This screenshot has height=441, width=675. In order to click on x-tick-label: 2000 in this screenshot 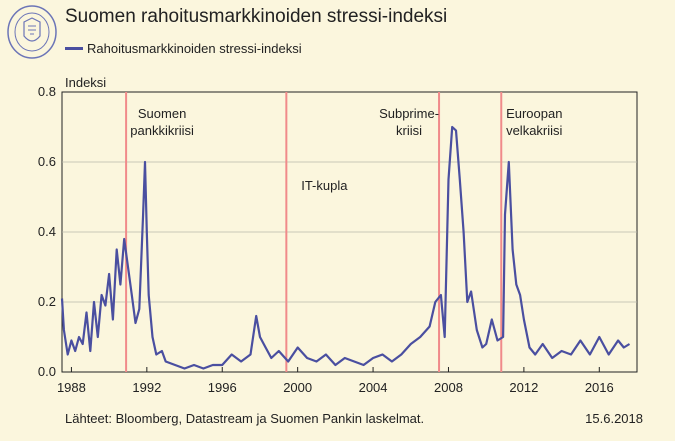, I will do `click(297, 387)`.